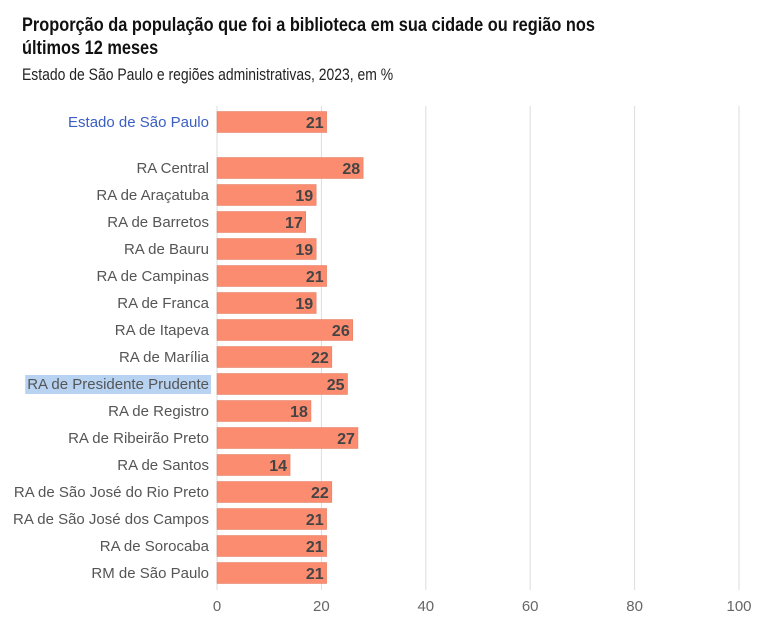 Image resolution: width=777 pixels, height=637 pixels. What do you see at coordinates (172, 168) in the screenshot?
I see `category-label: RA Central` at bounding box center [172, 168].